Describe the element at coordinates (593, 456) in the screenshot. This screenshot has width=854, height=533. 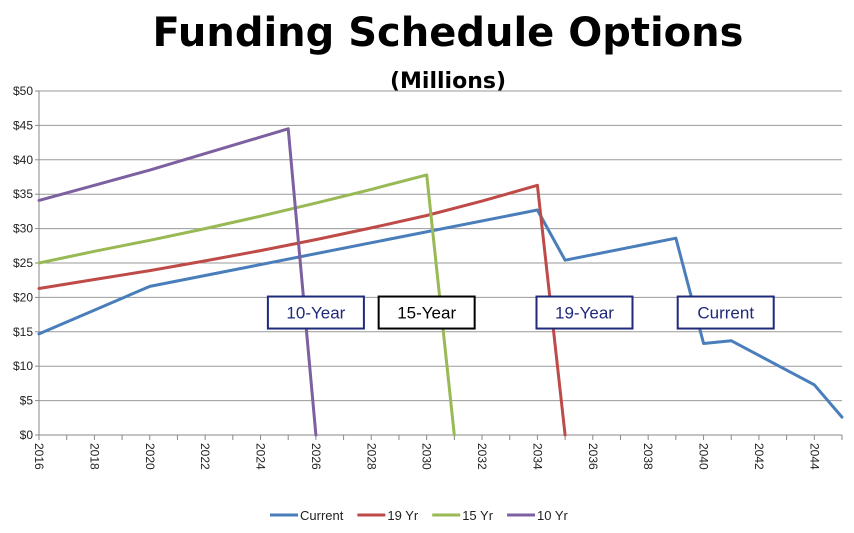
I see `x-tick-label: 2036` at that location.